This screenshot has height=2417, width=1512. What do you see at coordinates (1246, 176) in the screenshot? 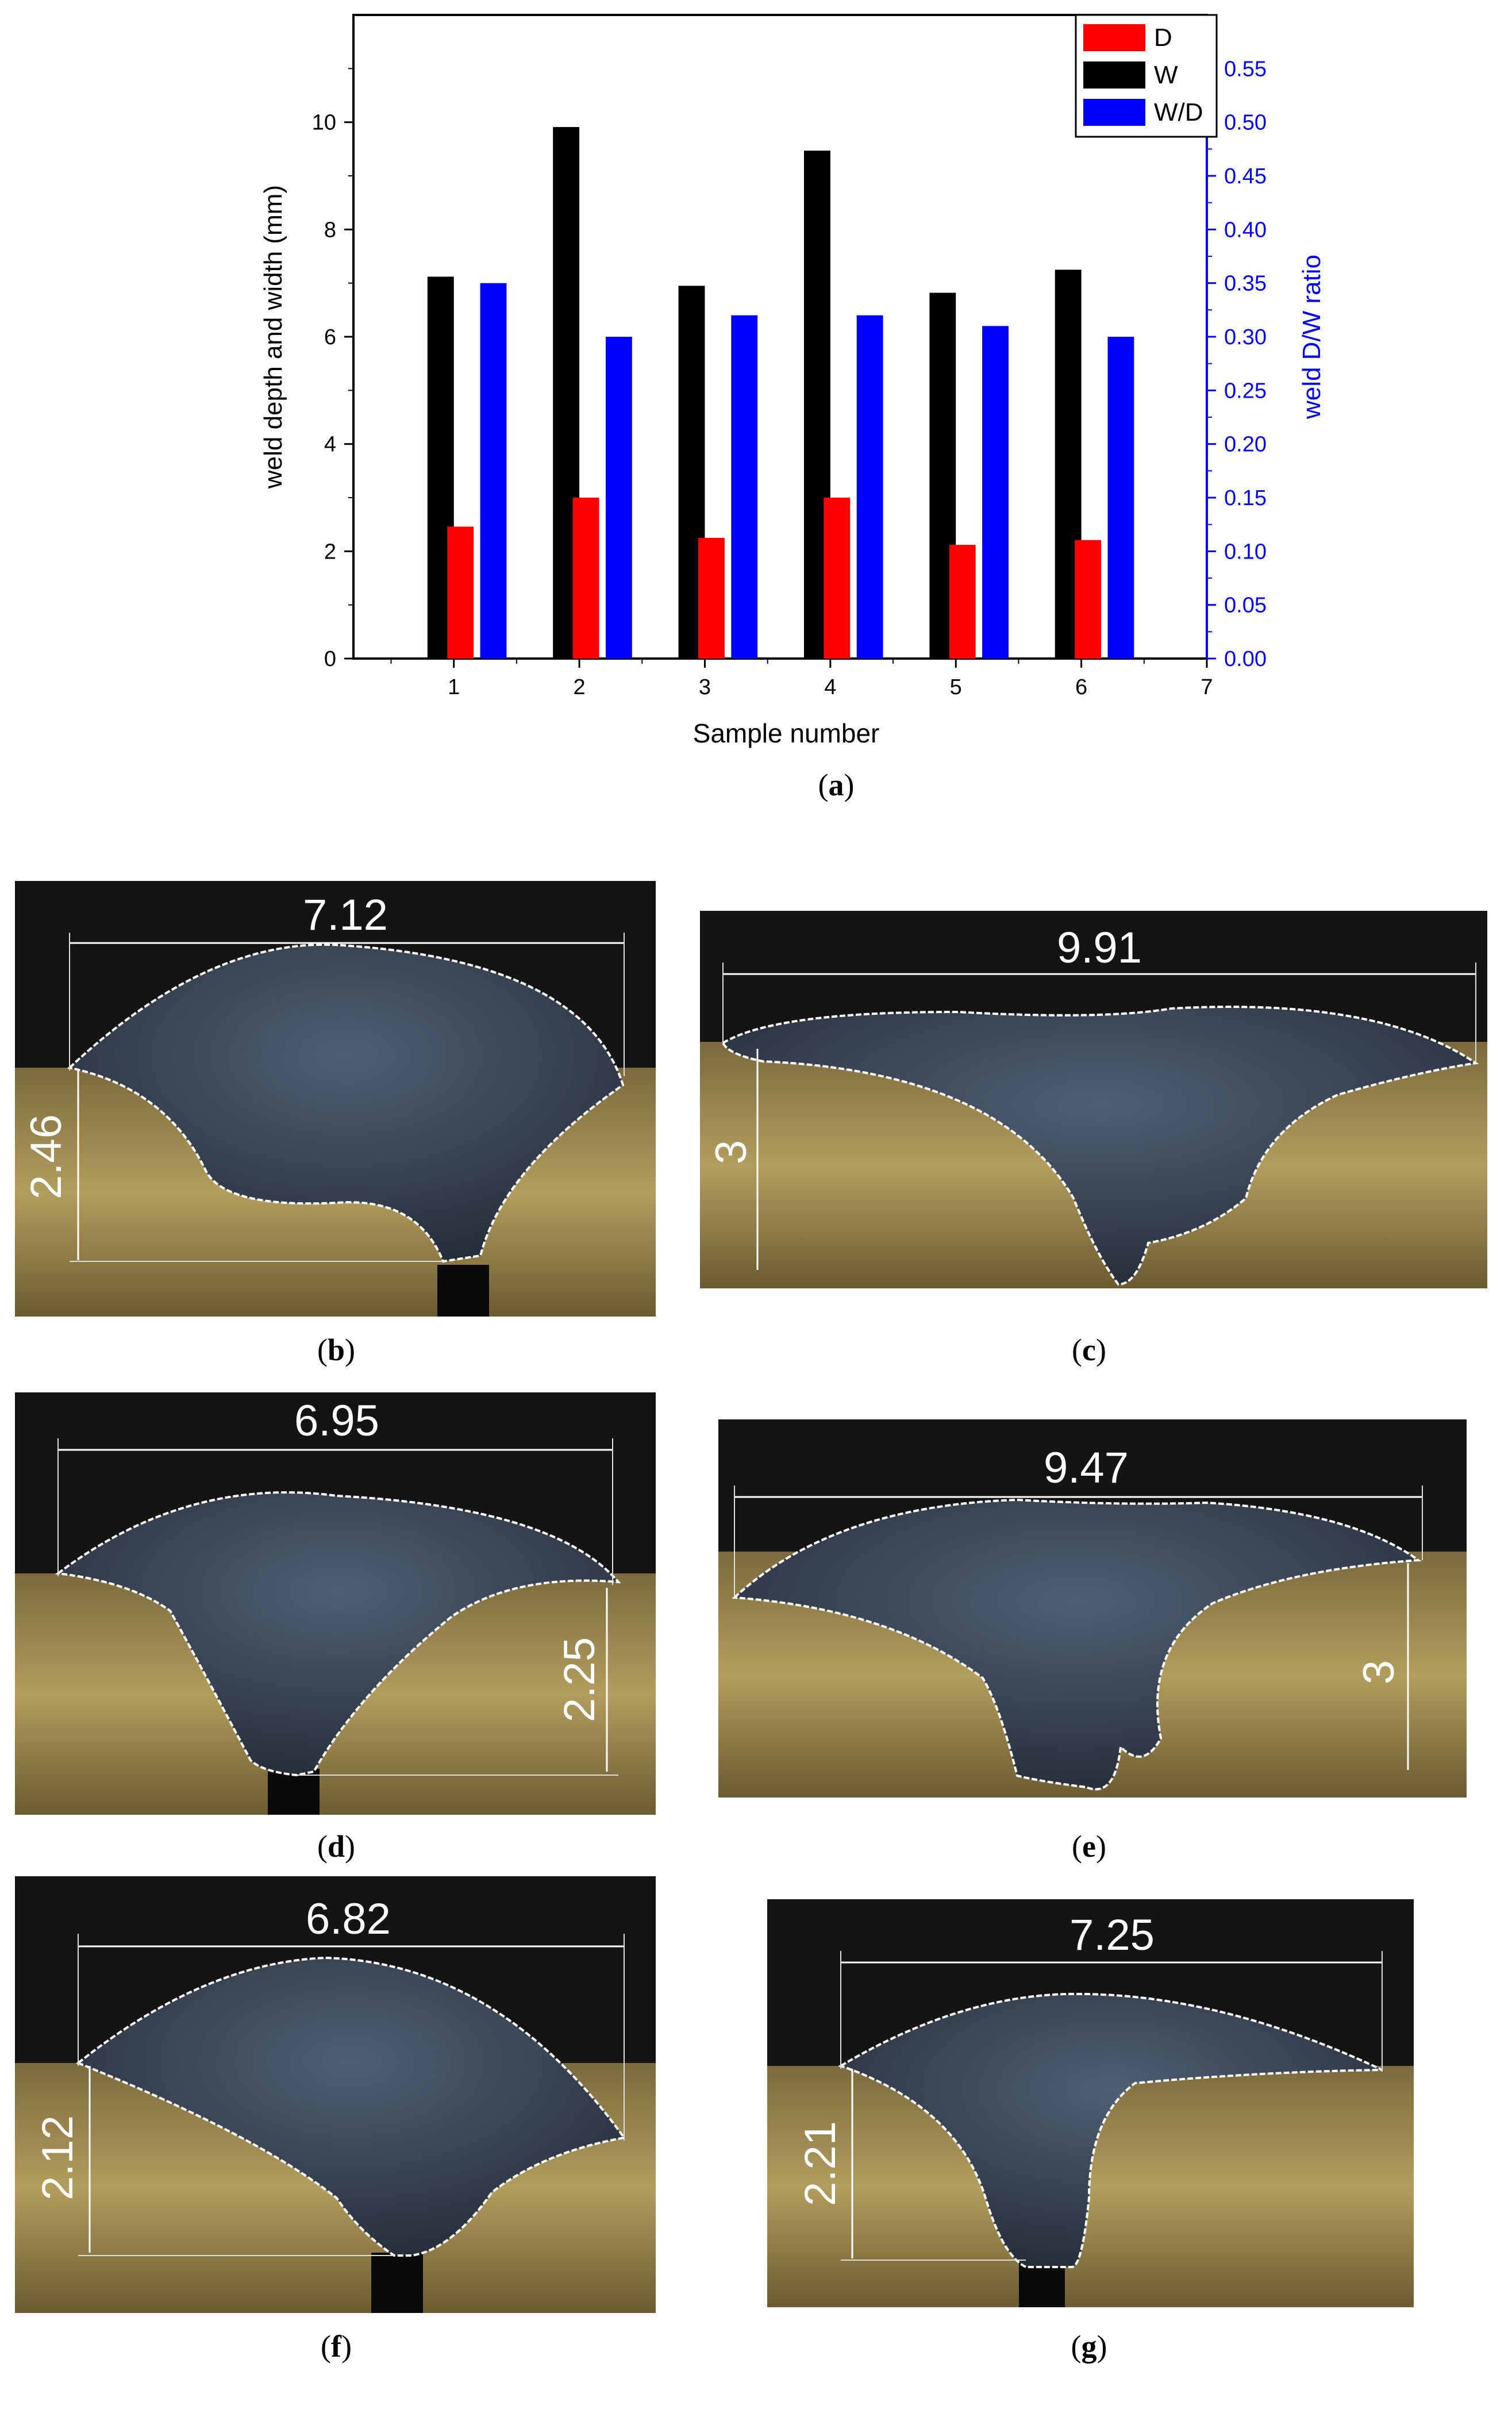
I see `y2-tick-label-0.45: 0.45` at bounding box center [1246, 176].